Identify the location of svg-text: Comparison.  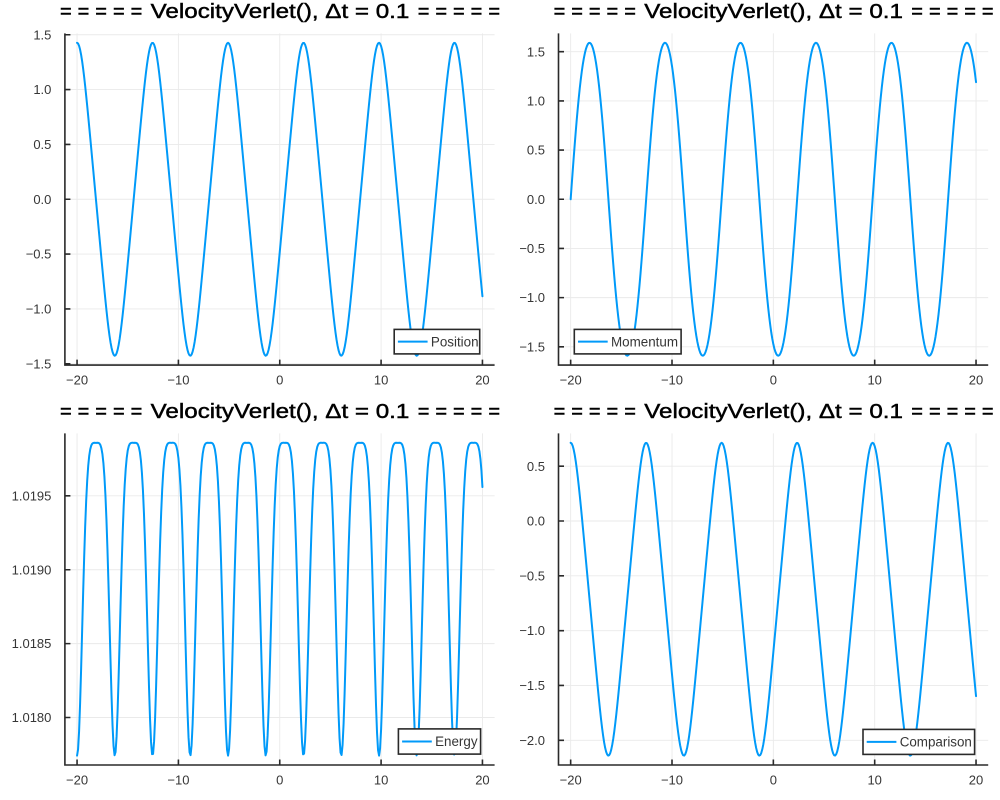
(936, 742).